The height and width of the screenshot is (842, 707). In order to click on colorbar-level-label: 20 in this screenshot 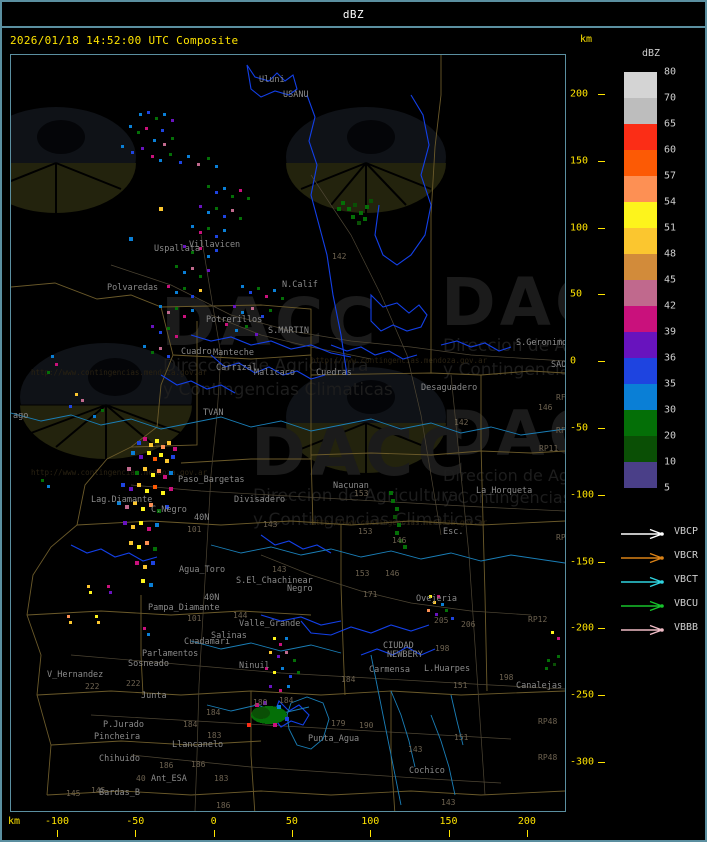, I will do `click(670, 436)`.